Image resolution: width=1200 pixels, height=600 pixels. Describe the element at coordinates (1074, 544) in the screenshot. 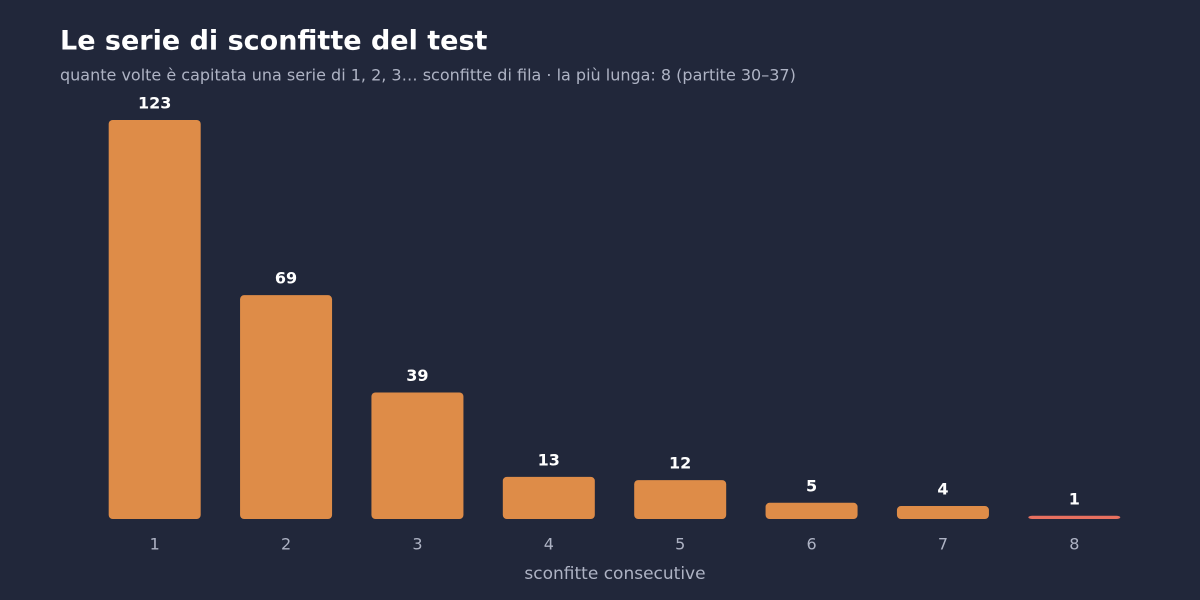

I see `x-tick-label: 8` at that location.